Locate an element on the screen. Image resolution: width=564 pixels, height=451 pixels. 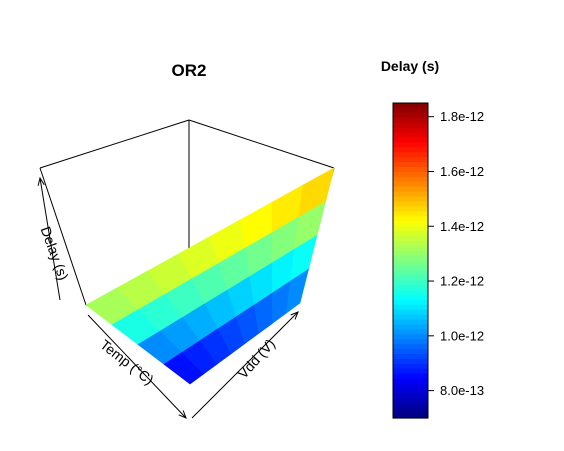
chart-title: OR2 is located at coordinates (189, 70).